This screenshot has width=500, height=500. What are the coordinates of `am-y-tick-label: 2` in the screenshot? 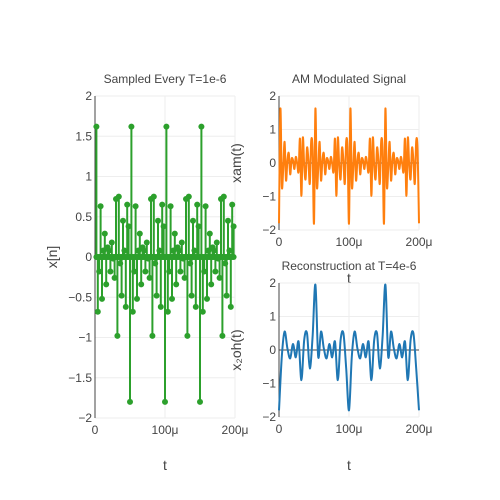 It's located at (272, 96).